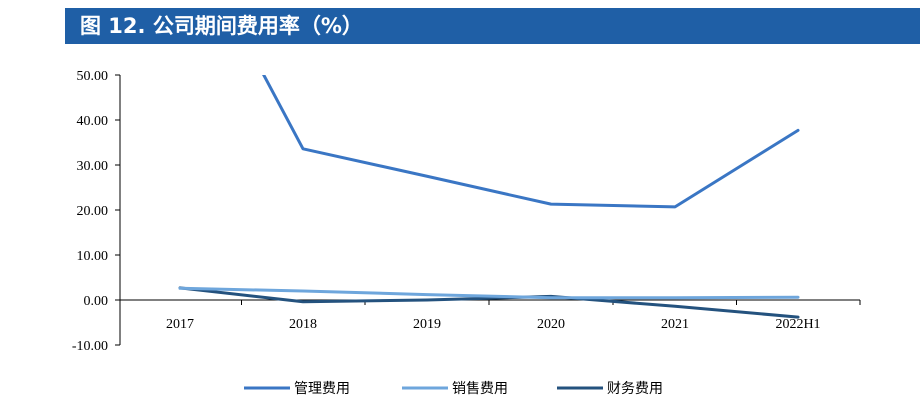 The image size is (920, 411). I want to click on x-tick-label: 2022H1, so click(797, 324).